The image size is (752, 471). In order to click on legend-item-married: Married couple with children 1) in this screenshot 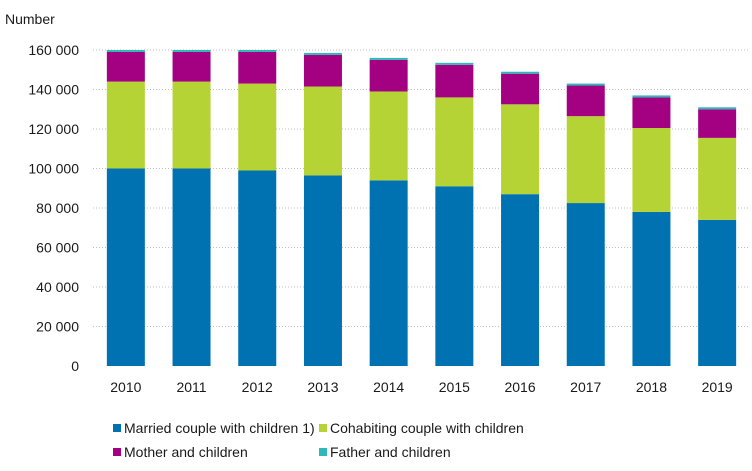, I will do `click(216, 428)`.